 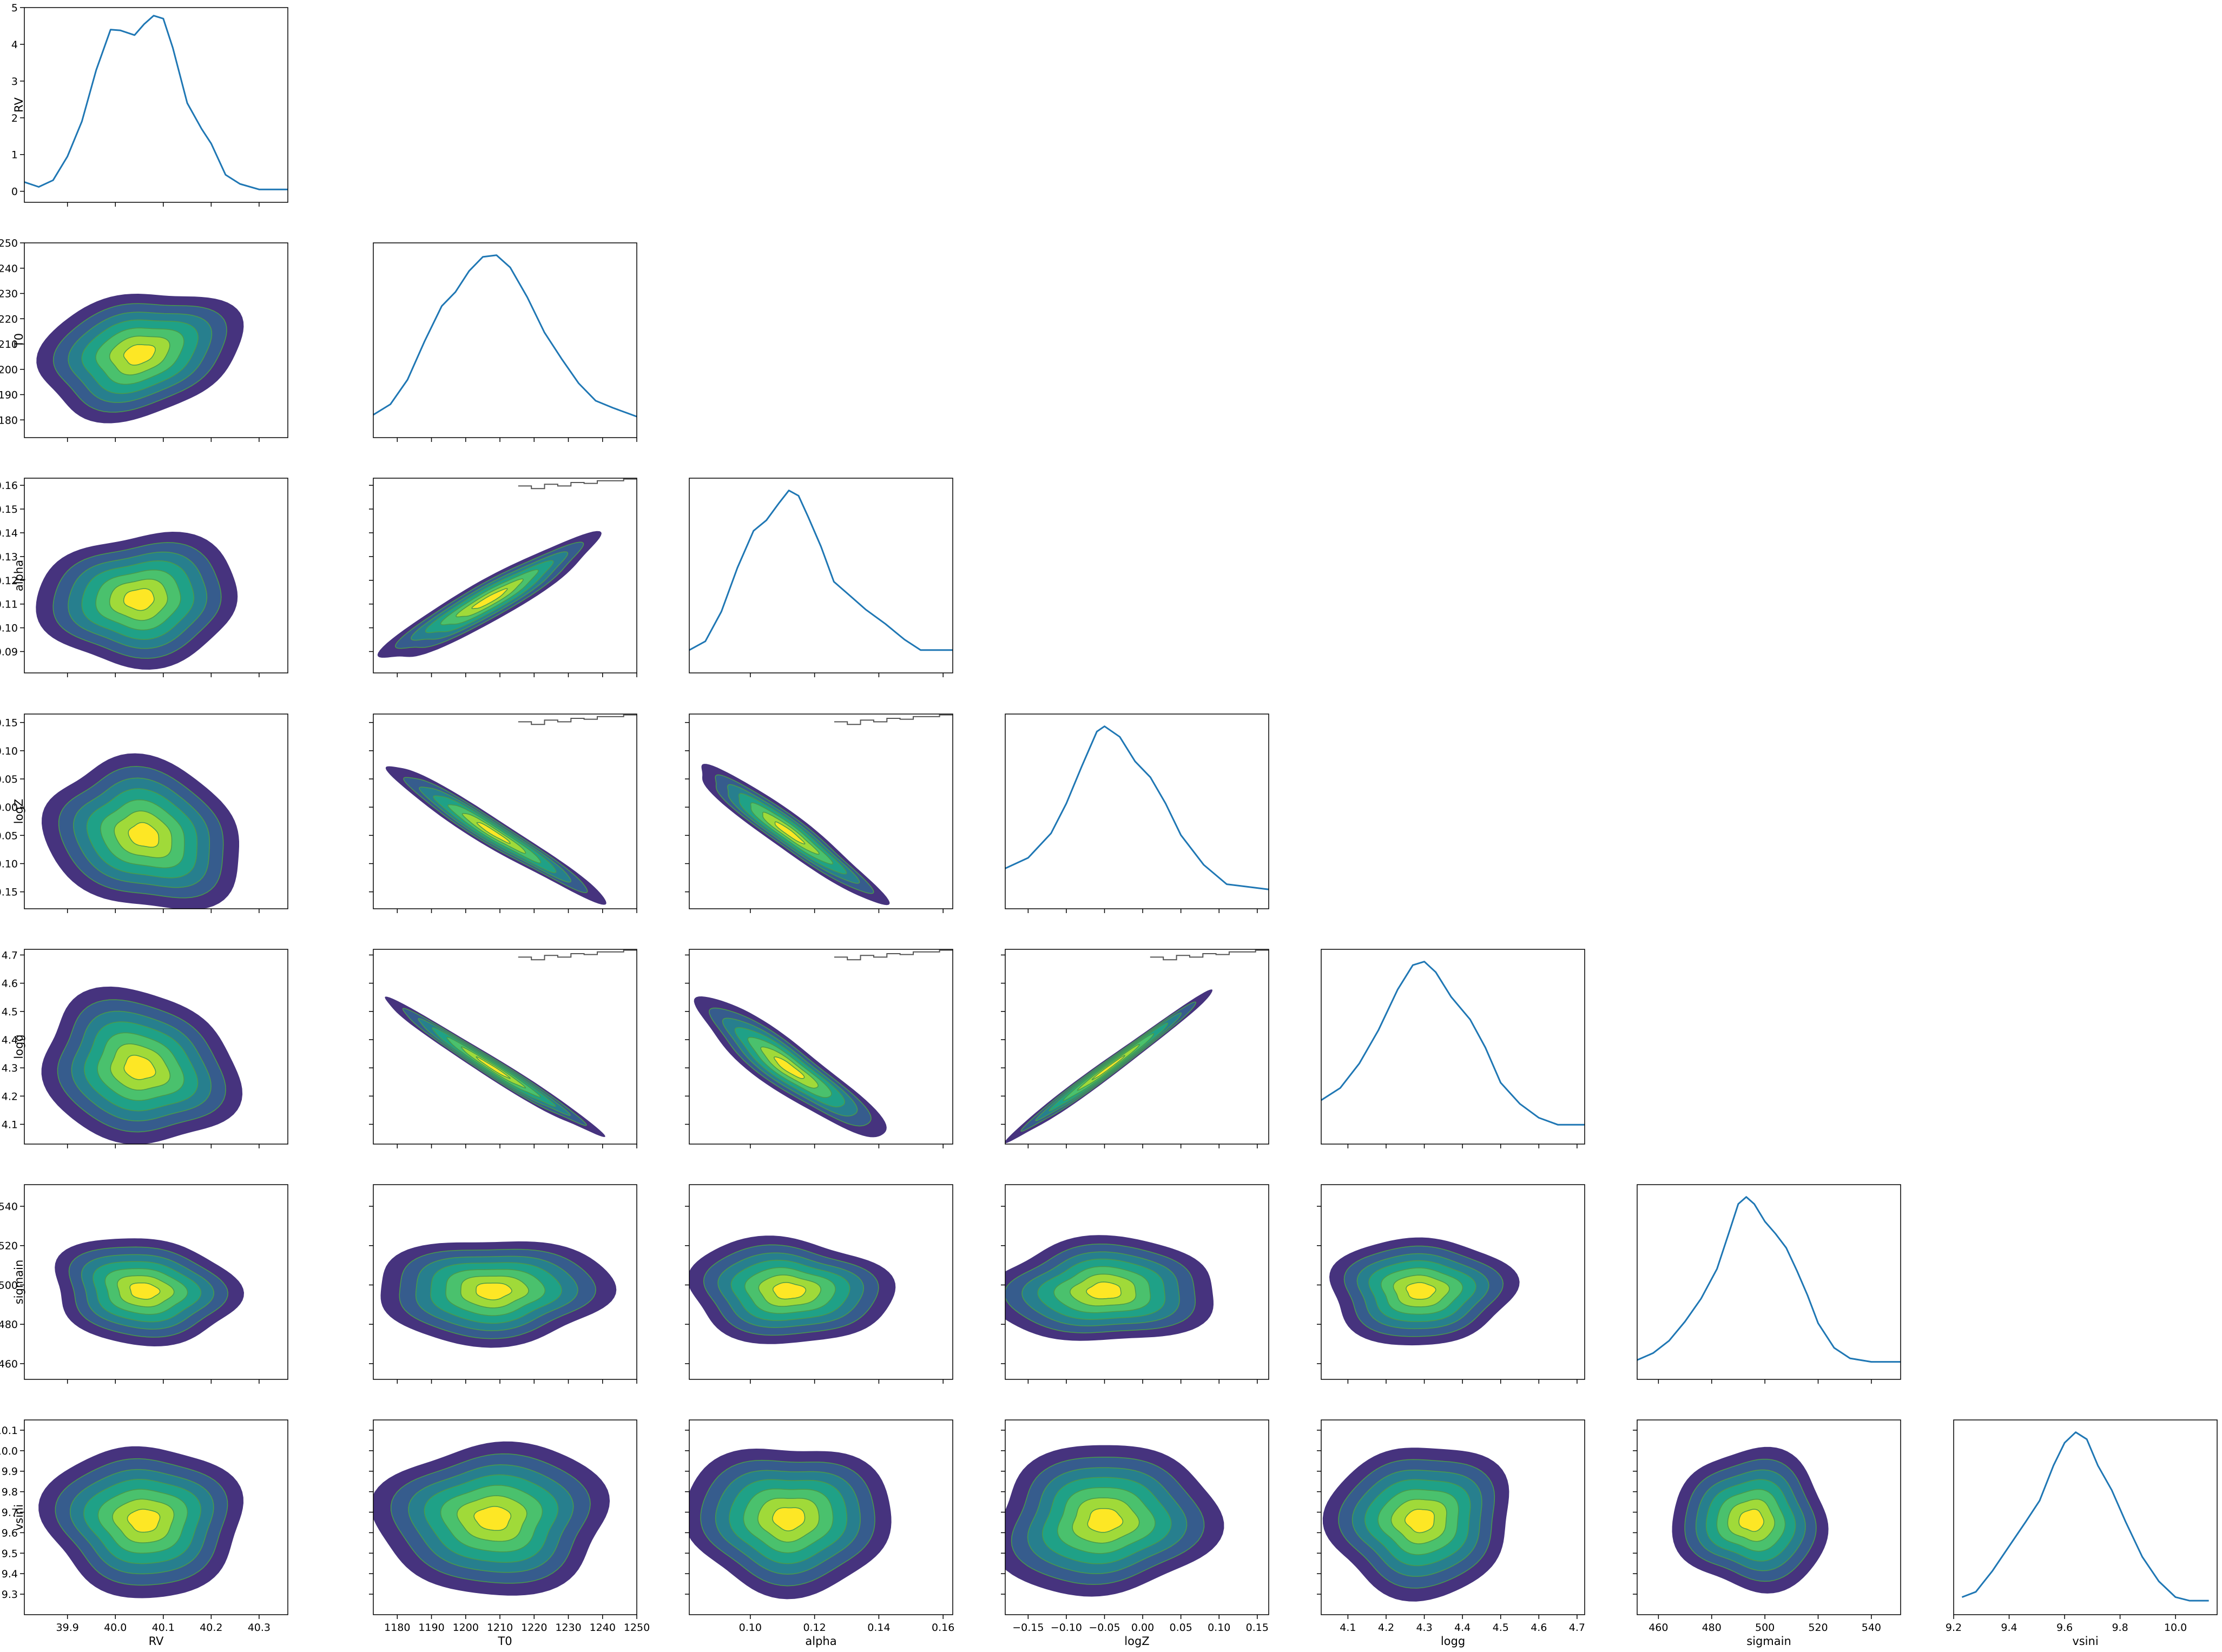 What do you see at coordinates (14, 82) in the screenshot?
I see `y-tick-label: 3` at bounding box center [14, 82].